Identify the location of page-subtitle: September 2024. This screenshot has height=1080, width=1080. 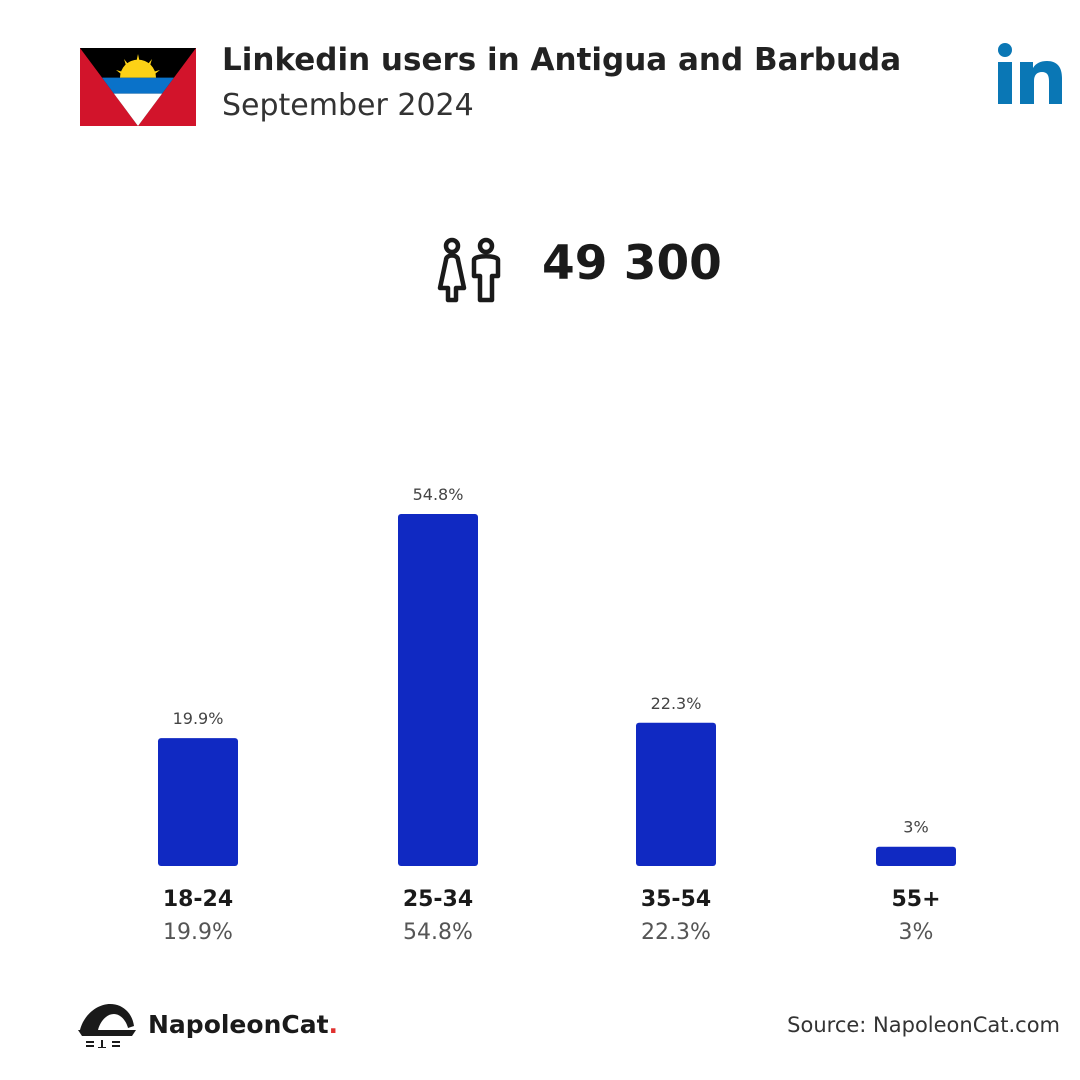
(348, 105).